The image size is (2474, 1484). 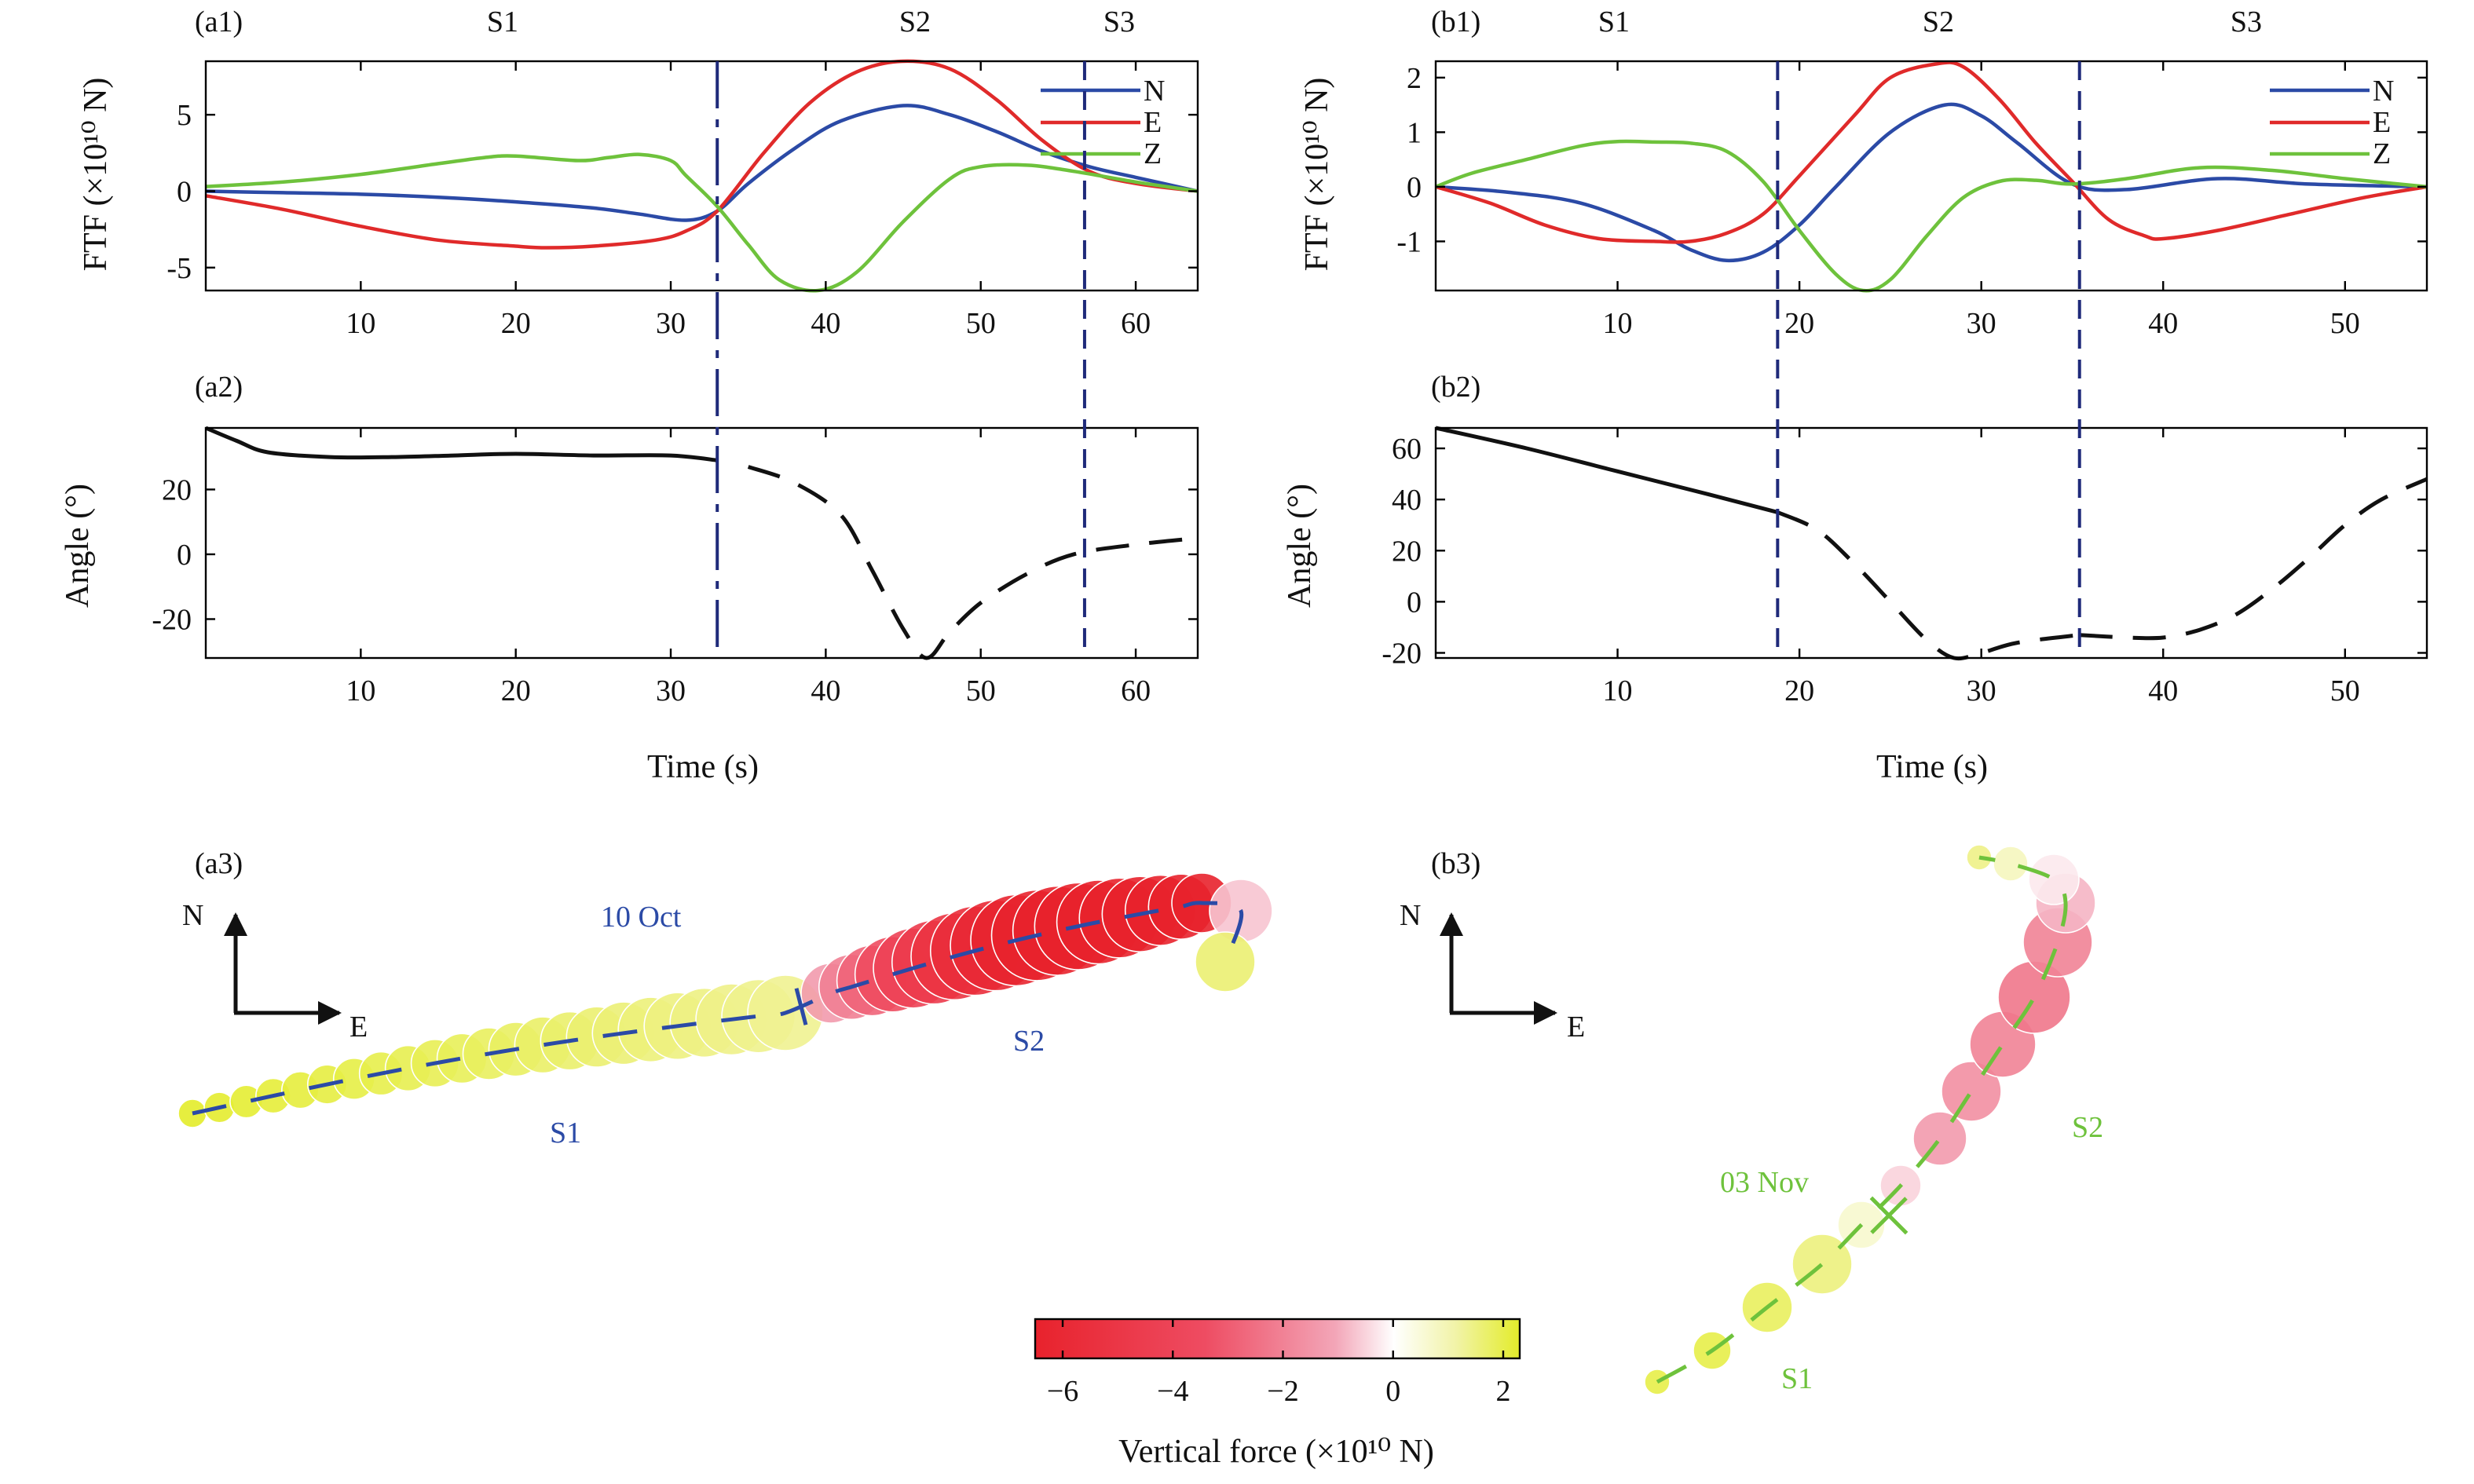 What do you see at coordinates (1278, 1339) in the screenshot?
I see `colorbar-gradient` at bounding box center [1278, 1339].